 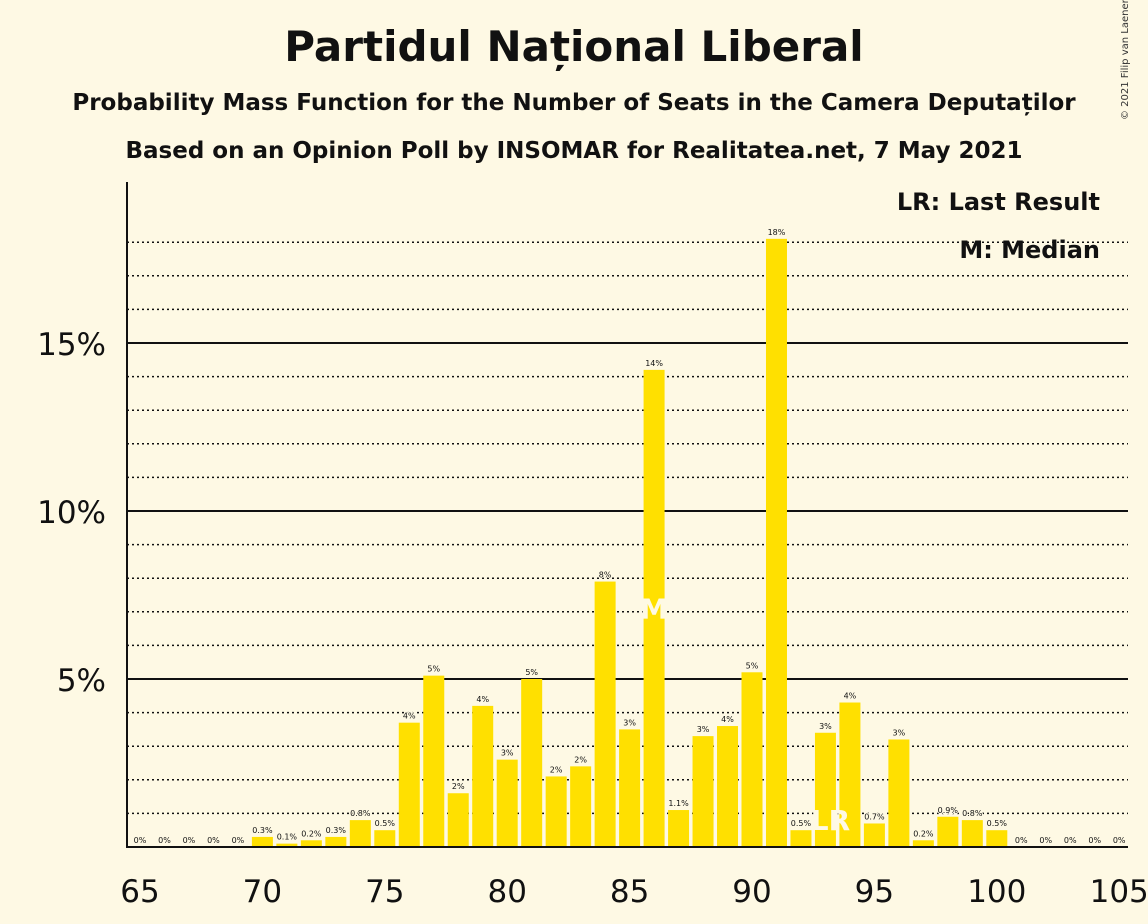 I want to click on data-label: 8%, so click(x=605, y=575).